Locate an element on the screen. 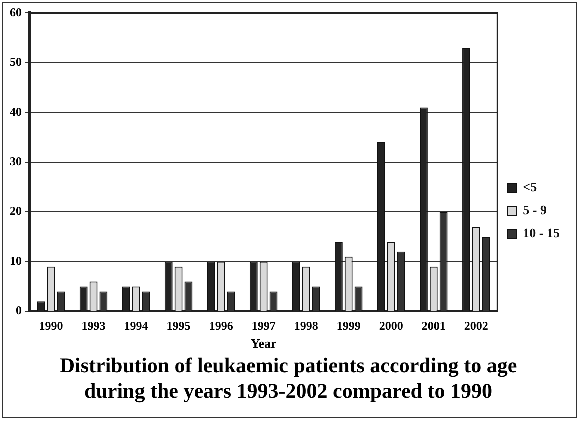  y-tick-label: 20 is located at coordinates (16, 211).